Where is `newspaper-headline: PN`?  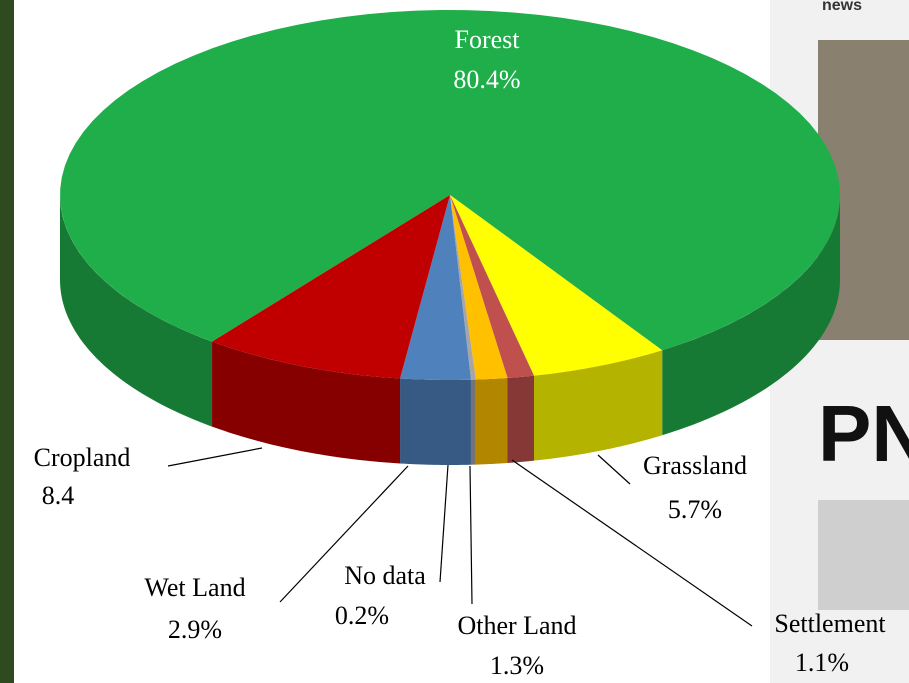 newspaper-headline: PN is located at coordinates (863, 433).